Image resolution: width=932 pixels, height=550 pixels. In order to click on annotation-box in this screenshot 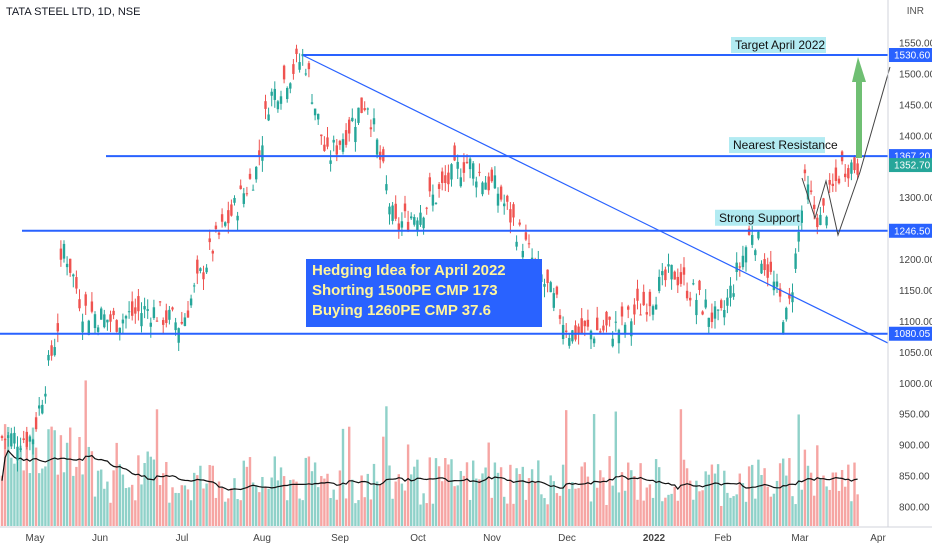, I will do `click(777, 145)`.